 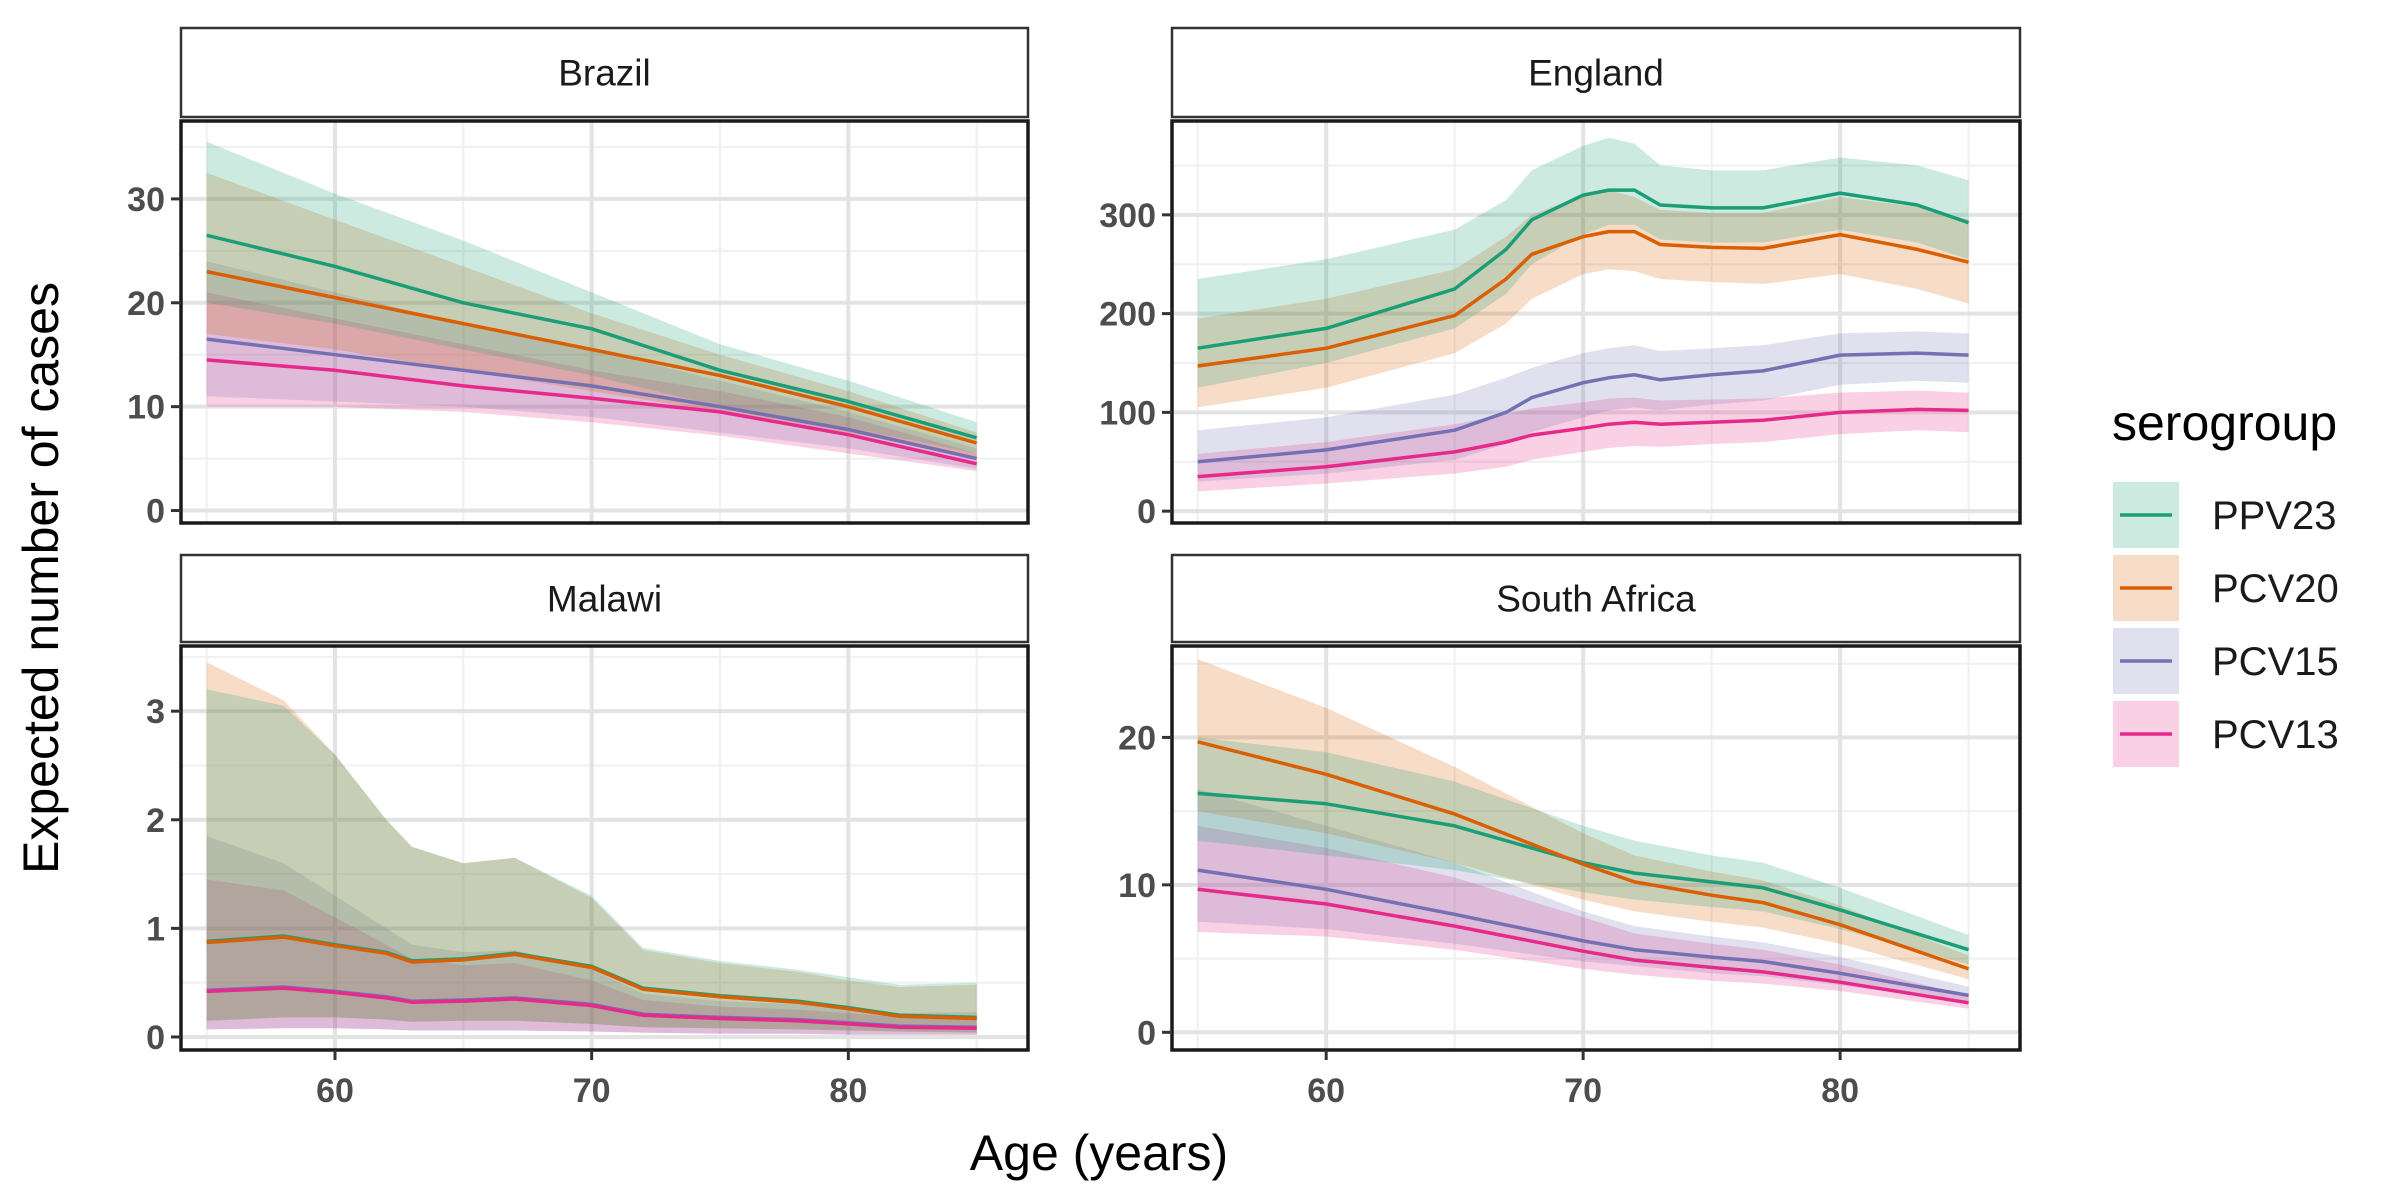 I want to click on x-axis-title: Age (years), so click(x=1099, y=1153).